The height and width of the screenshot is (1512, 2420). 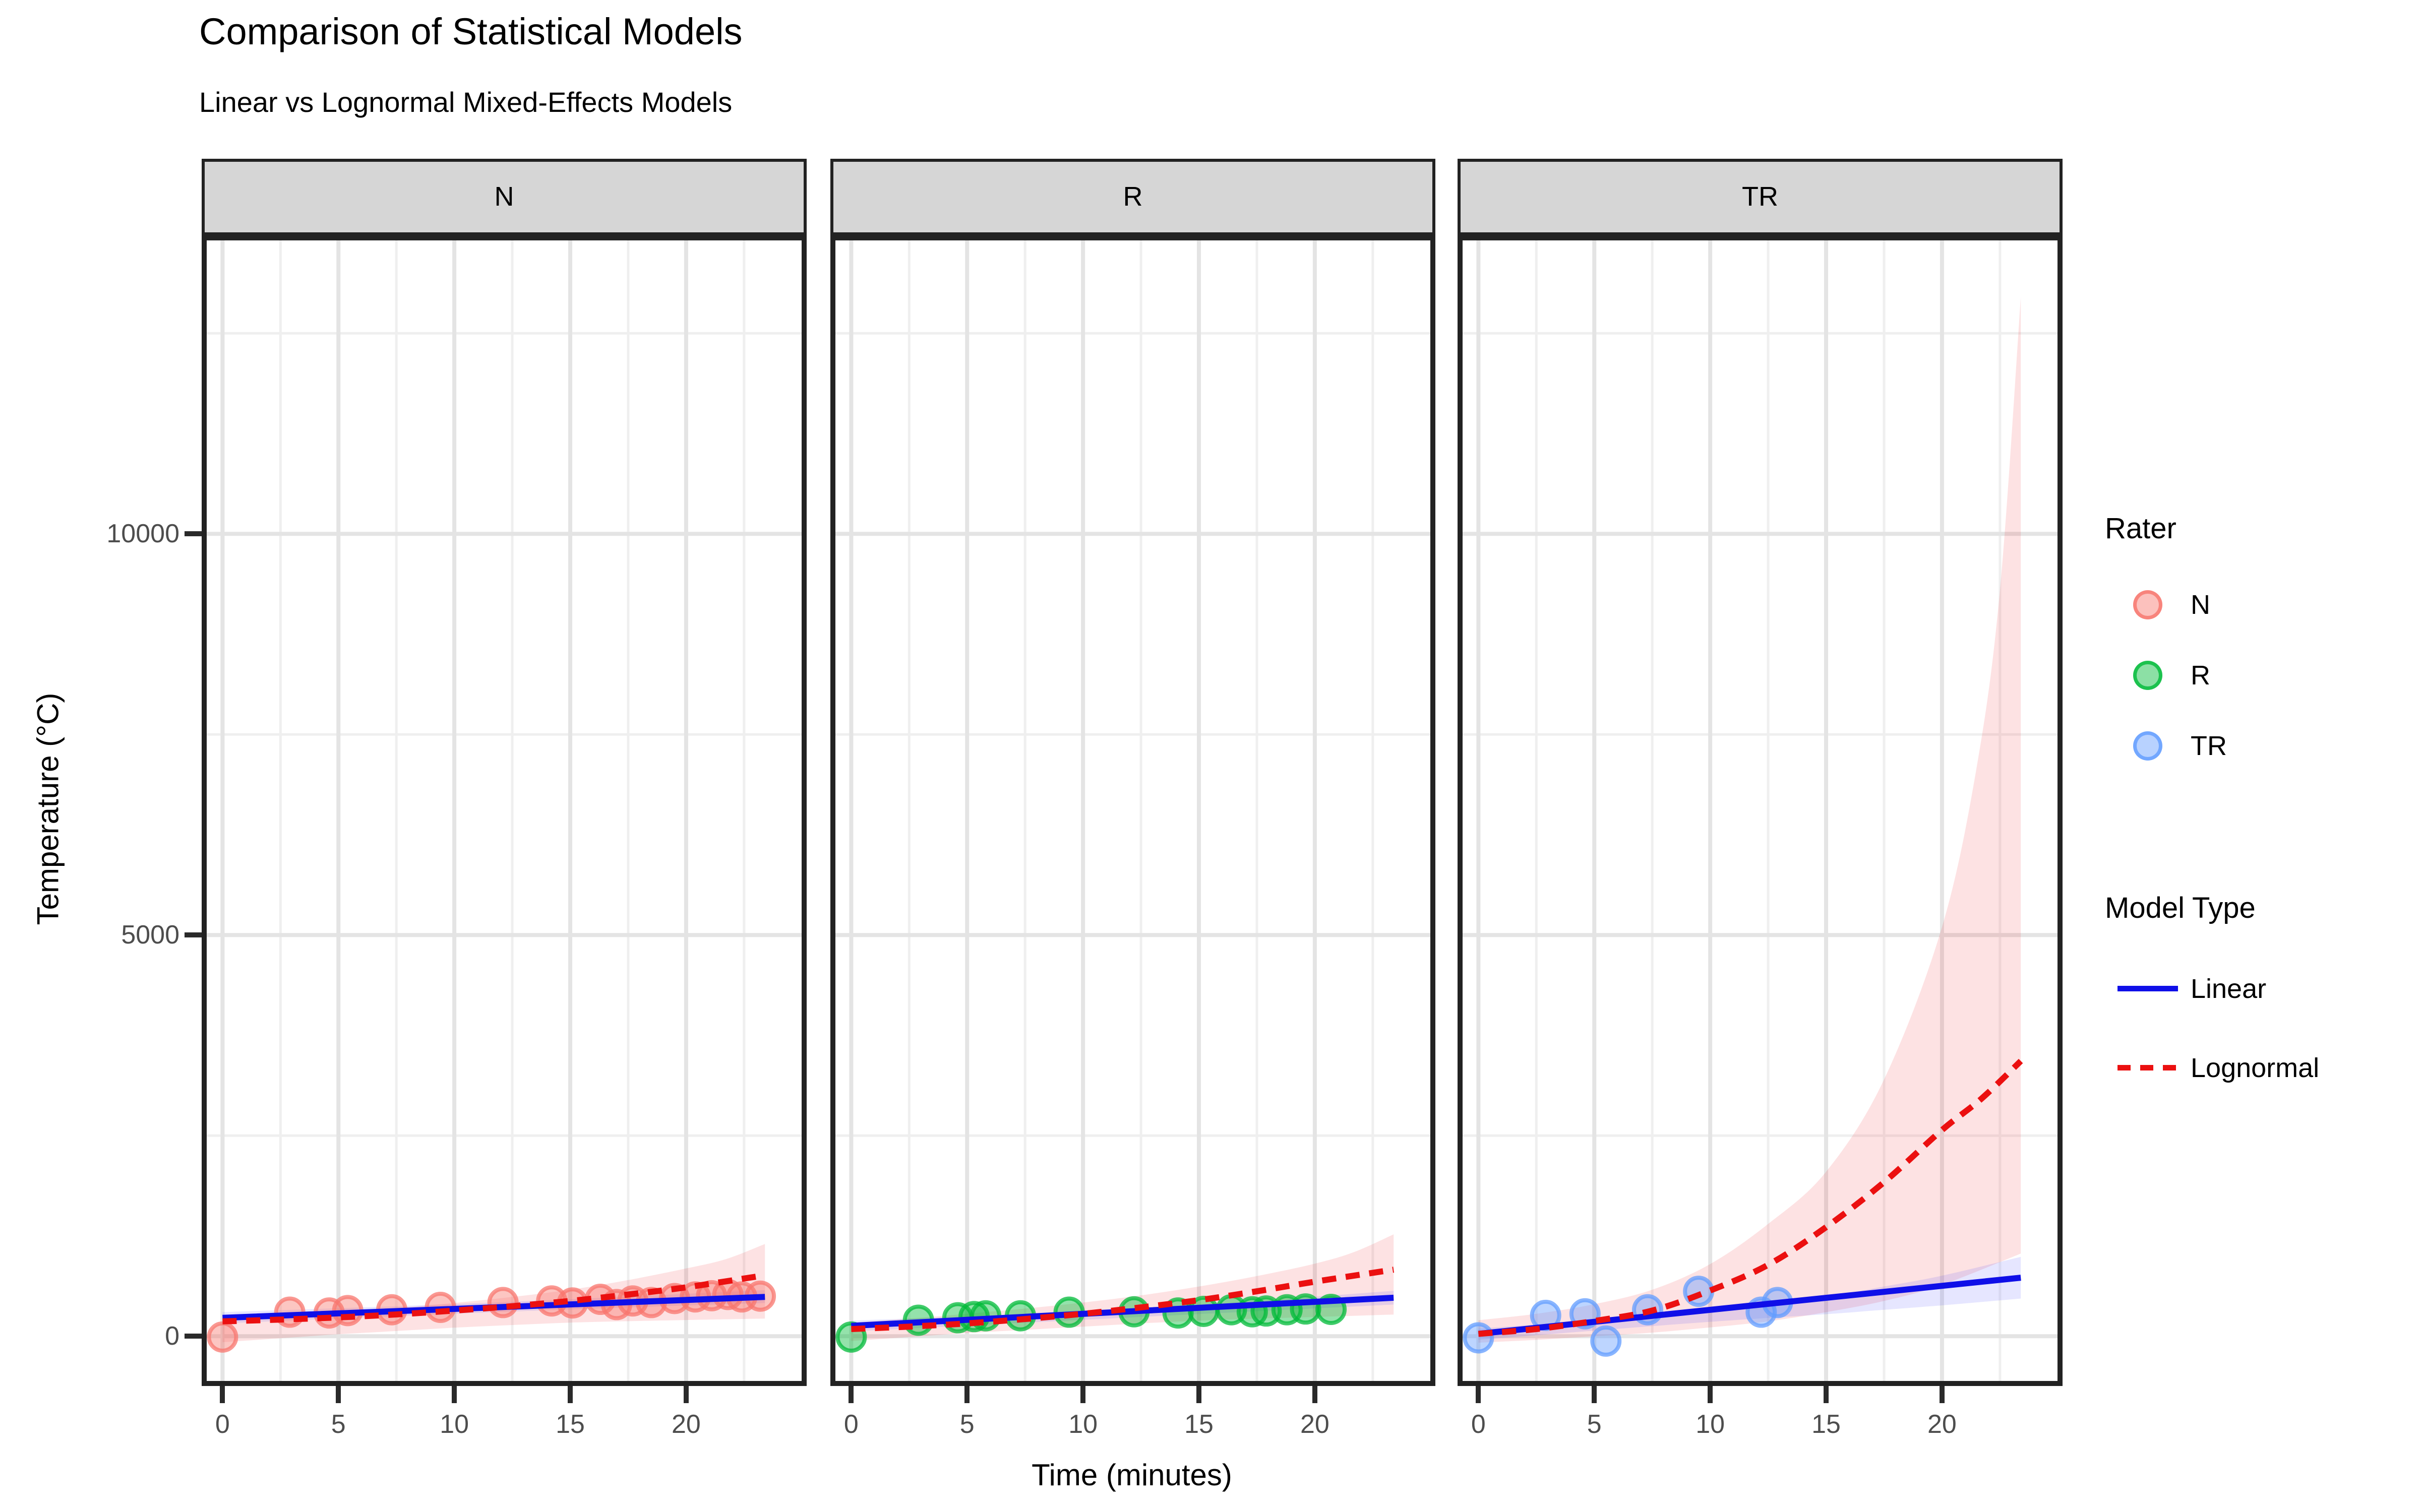 What do you see at coordinates (504, 197) in the screenshot?
I see `facet-strip-n: N` at bounding box center [504, 197].